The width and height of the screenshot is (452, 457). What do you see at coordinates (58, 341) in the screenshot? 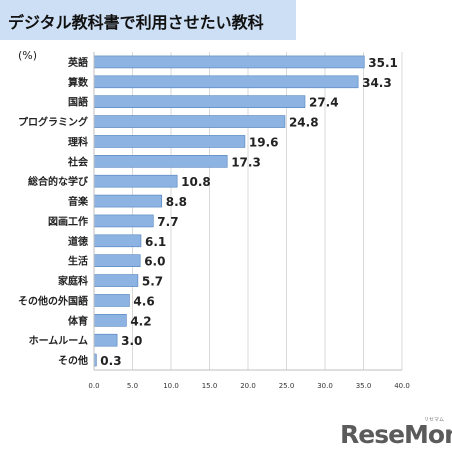
I see `category-label: ホームルーム` at bounding box center [58, 341].